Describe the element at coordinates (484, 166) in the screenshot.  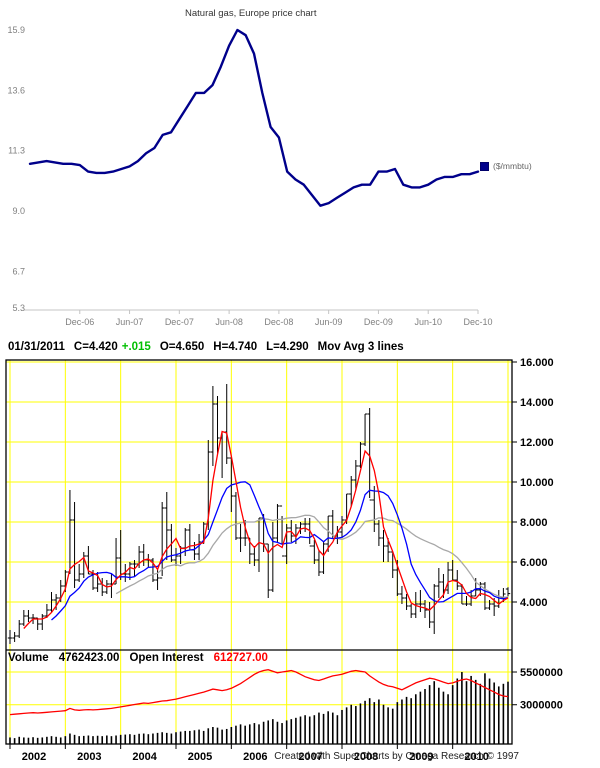
I see `legend-swatch-icon` at that location.